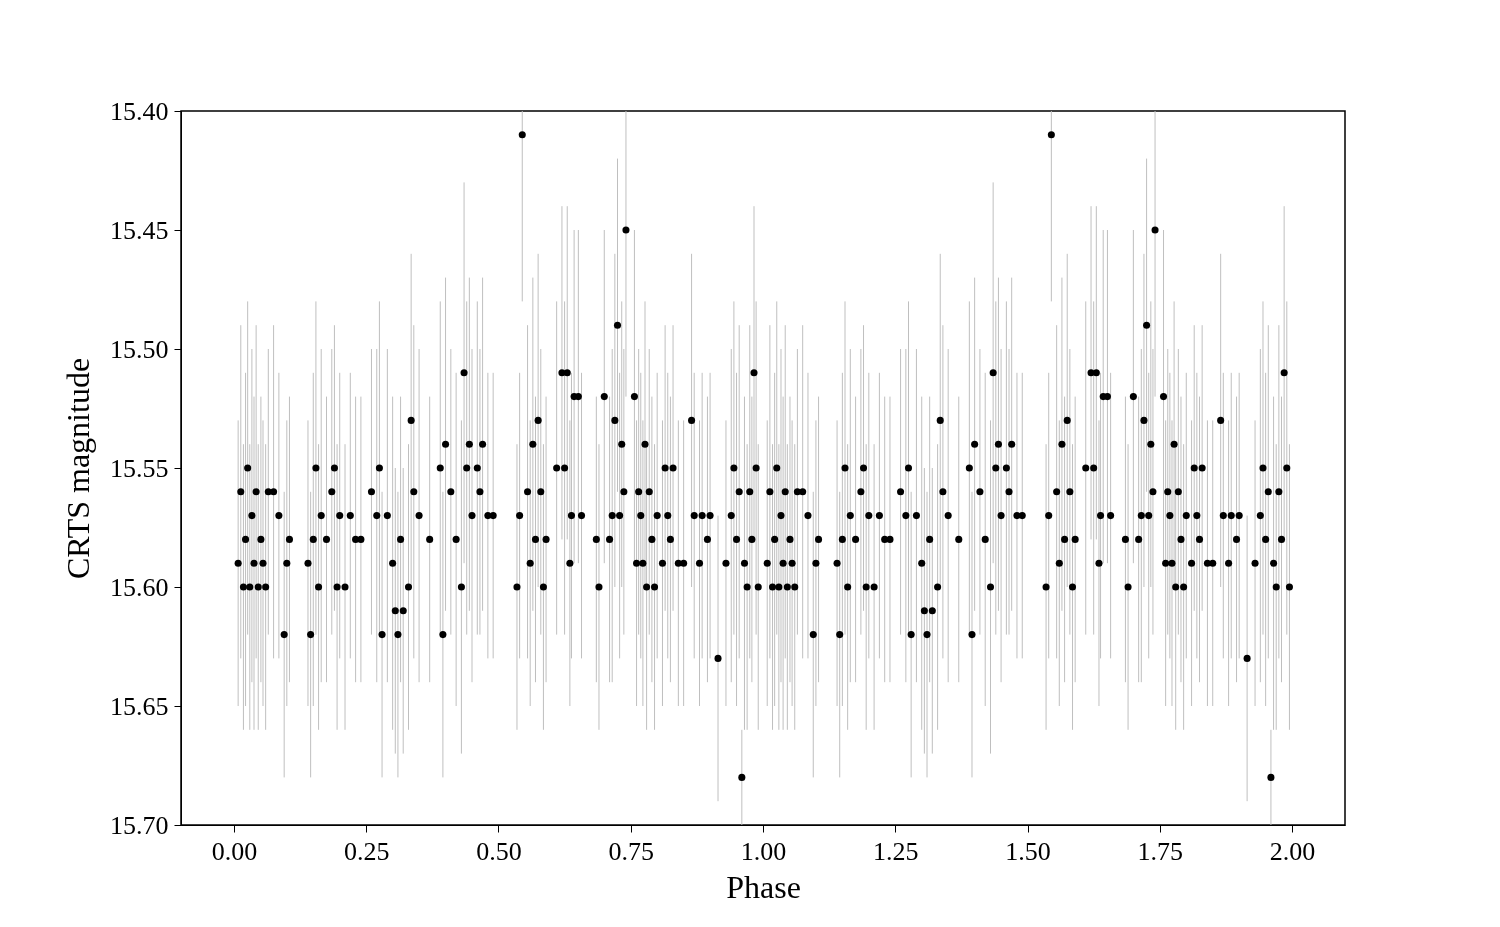  What do you see at coordinates (139, 468) in the screenshot?
I see `y-tick-label: 15.55` at bounding box center [139, 468].